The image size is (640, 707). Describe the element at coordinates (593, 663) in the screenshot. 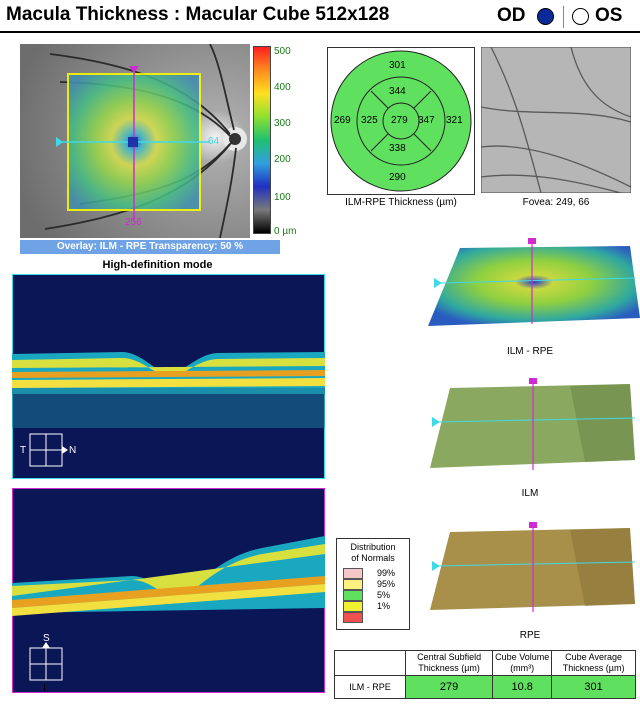

I see `summary-header: Cube Average Thickness (µm)` at that location.